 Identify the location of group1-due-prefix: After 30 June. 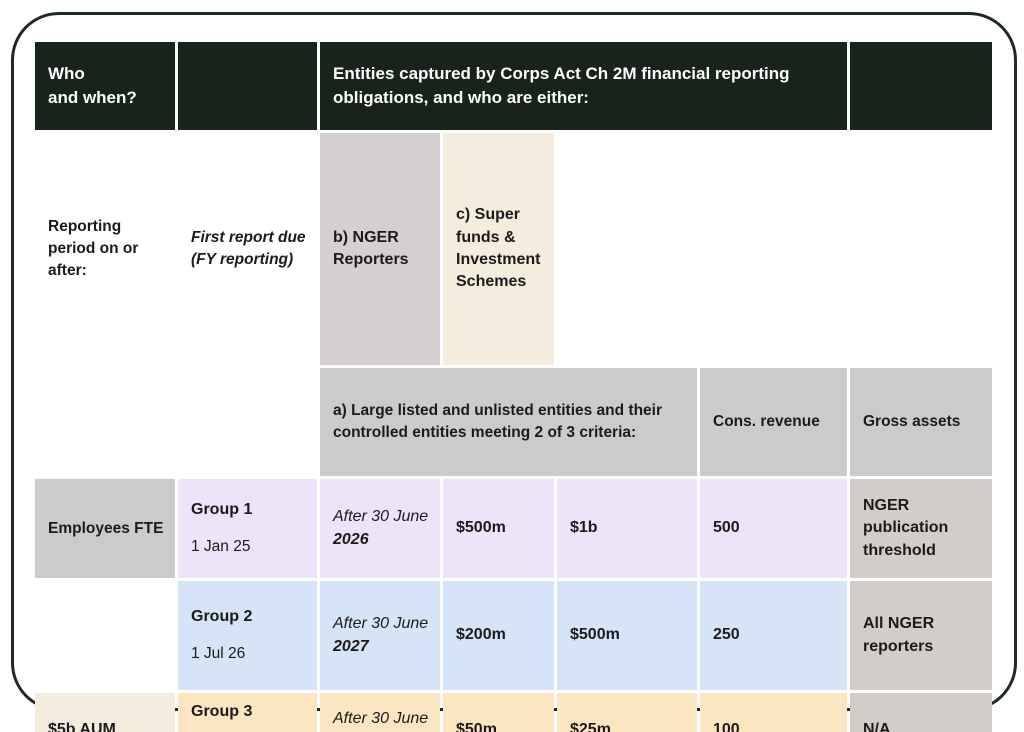
(381, 517).